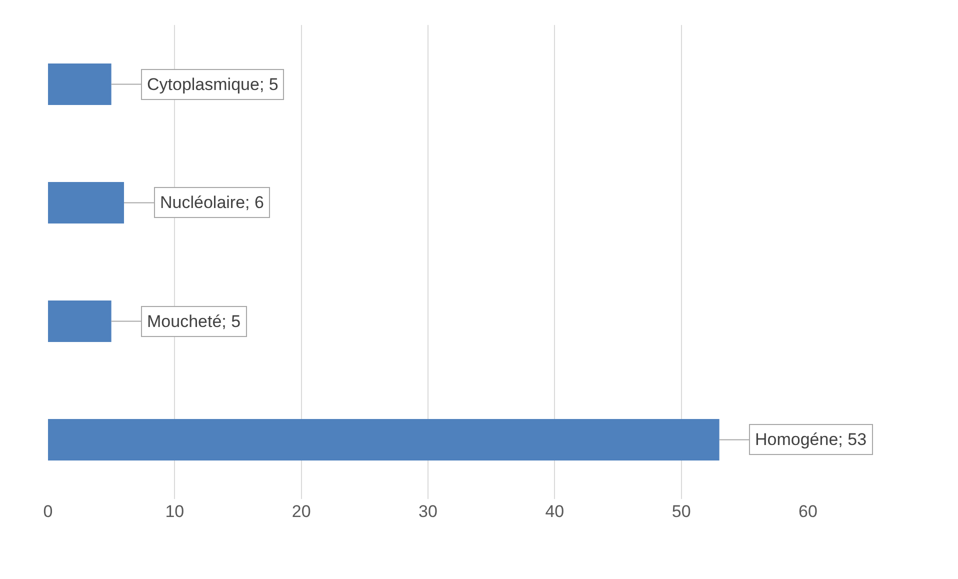  What do you see at coordinates (301, 511) in the screenshot?
I see `x-tick-label: 20` at bounding box center [301, 511].